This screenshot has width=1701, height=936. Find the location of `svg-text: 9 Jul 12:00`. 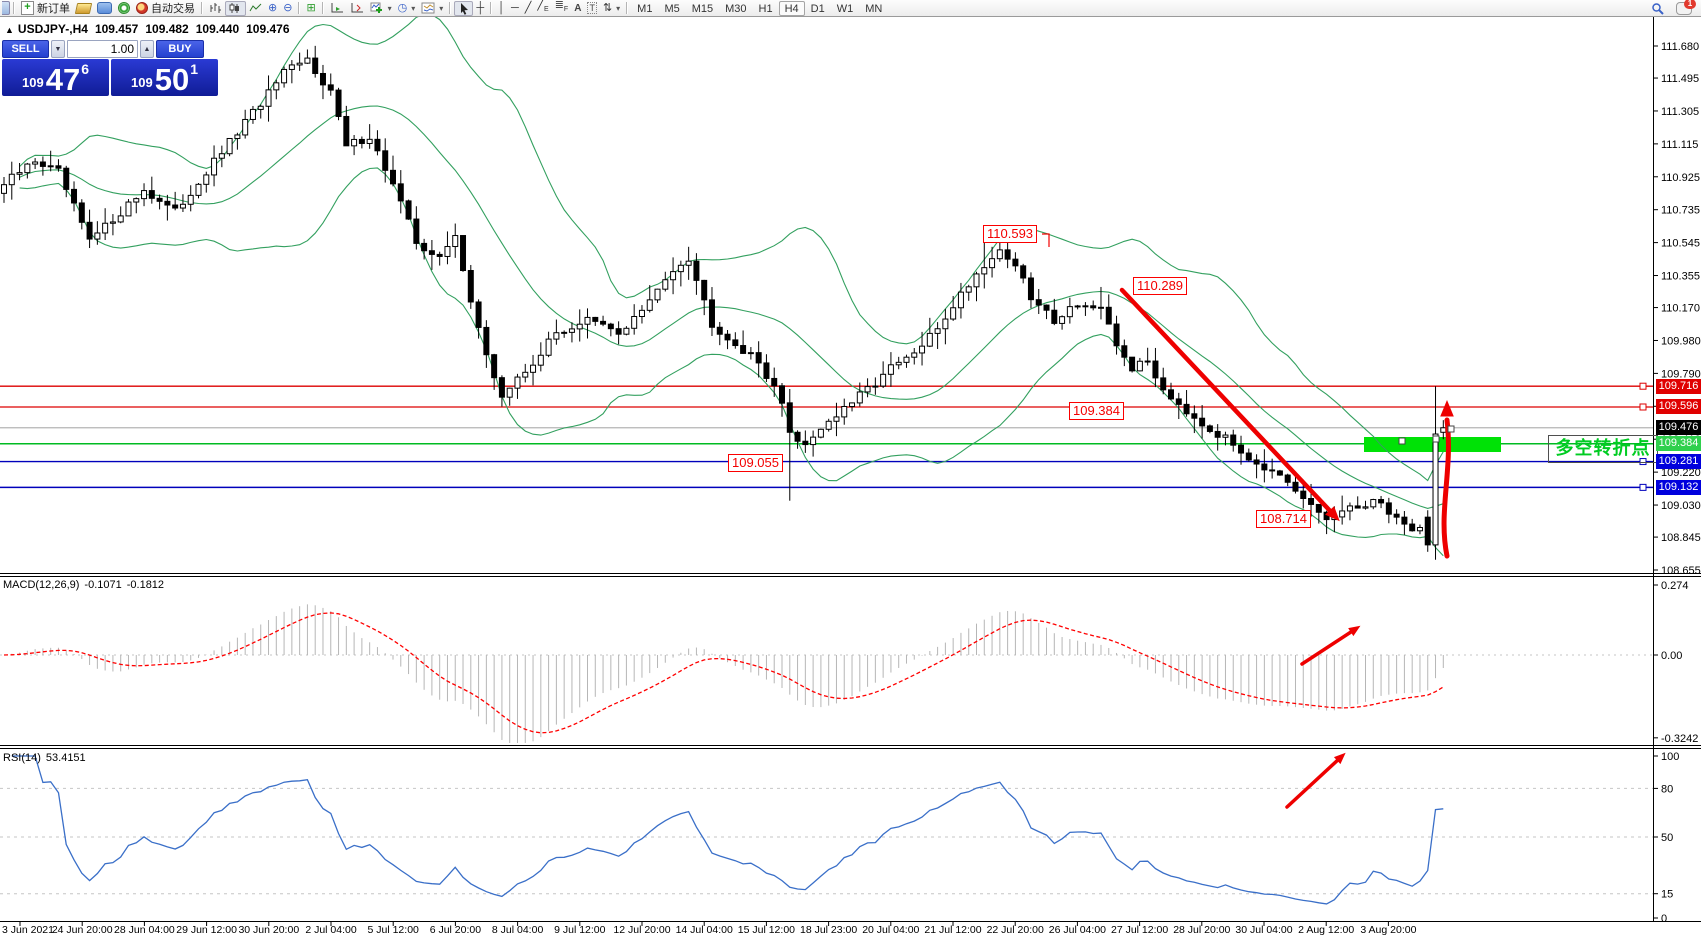

svg-text: 9 Jul 12:00 is located at coordinates (580, 930).